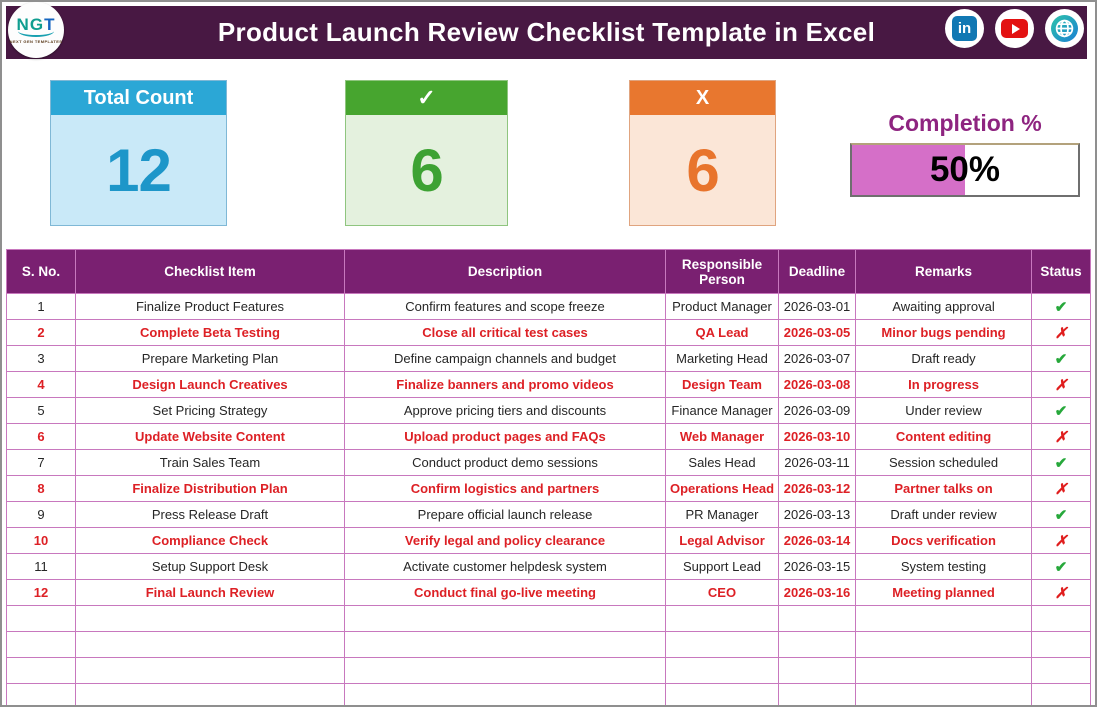  Describe the element at coordinates (1064, 28) in the screenshot. I see `globe-icon` at that location.